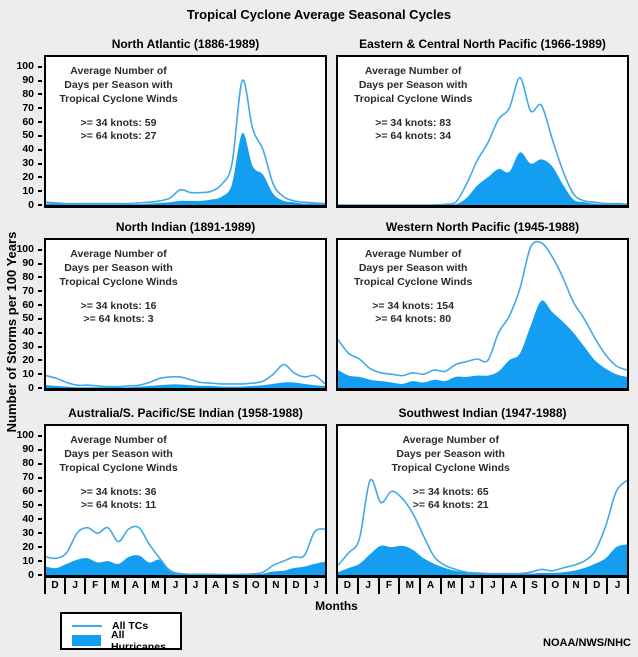 The width and height of the screenshot is (638, 657). What do you see at coordinates (118, 505) in the screenshot?
I see `ge64-stat: >= 64 knots: 11` at bounding box center [118, 505].